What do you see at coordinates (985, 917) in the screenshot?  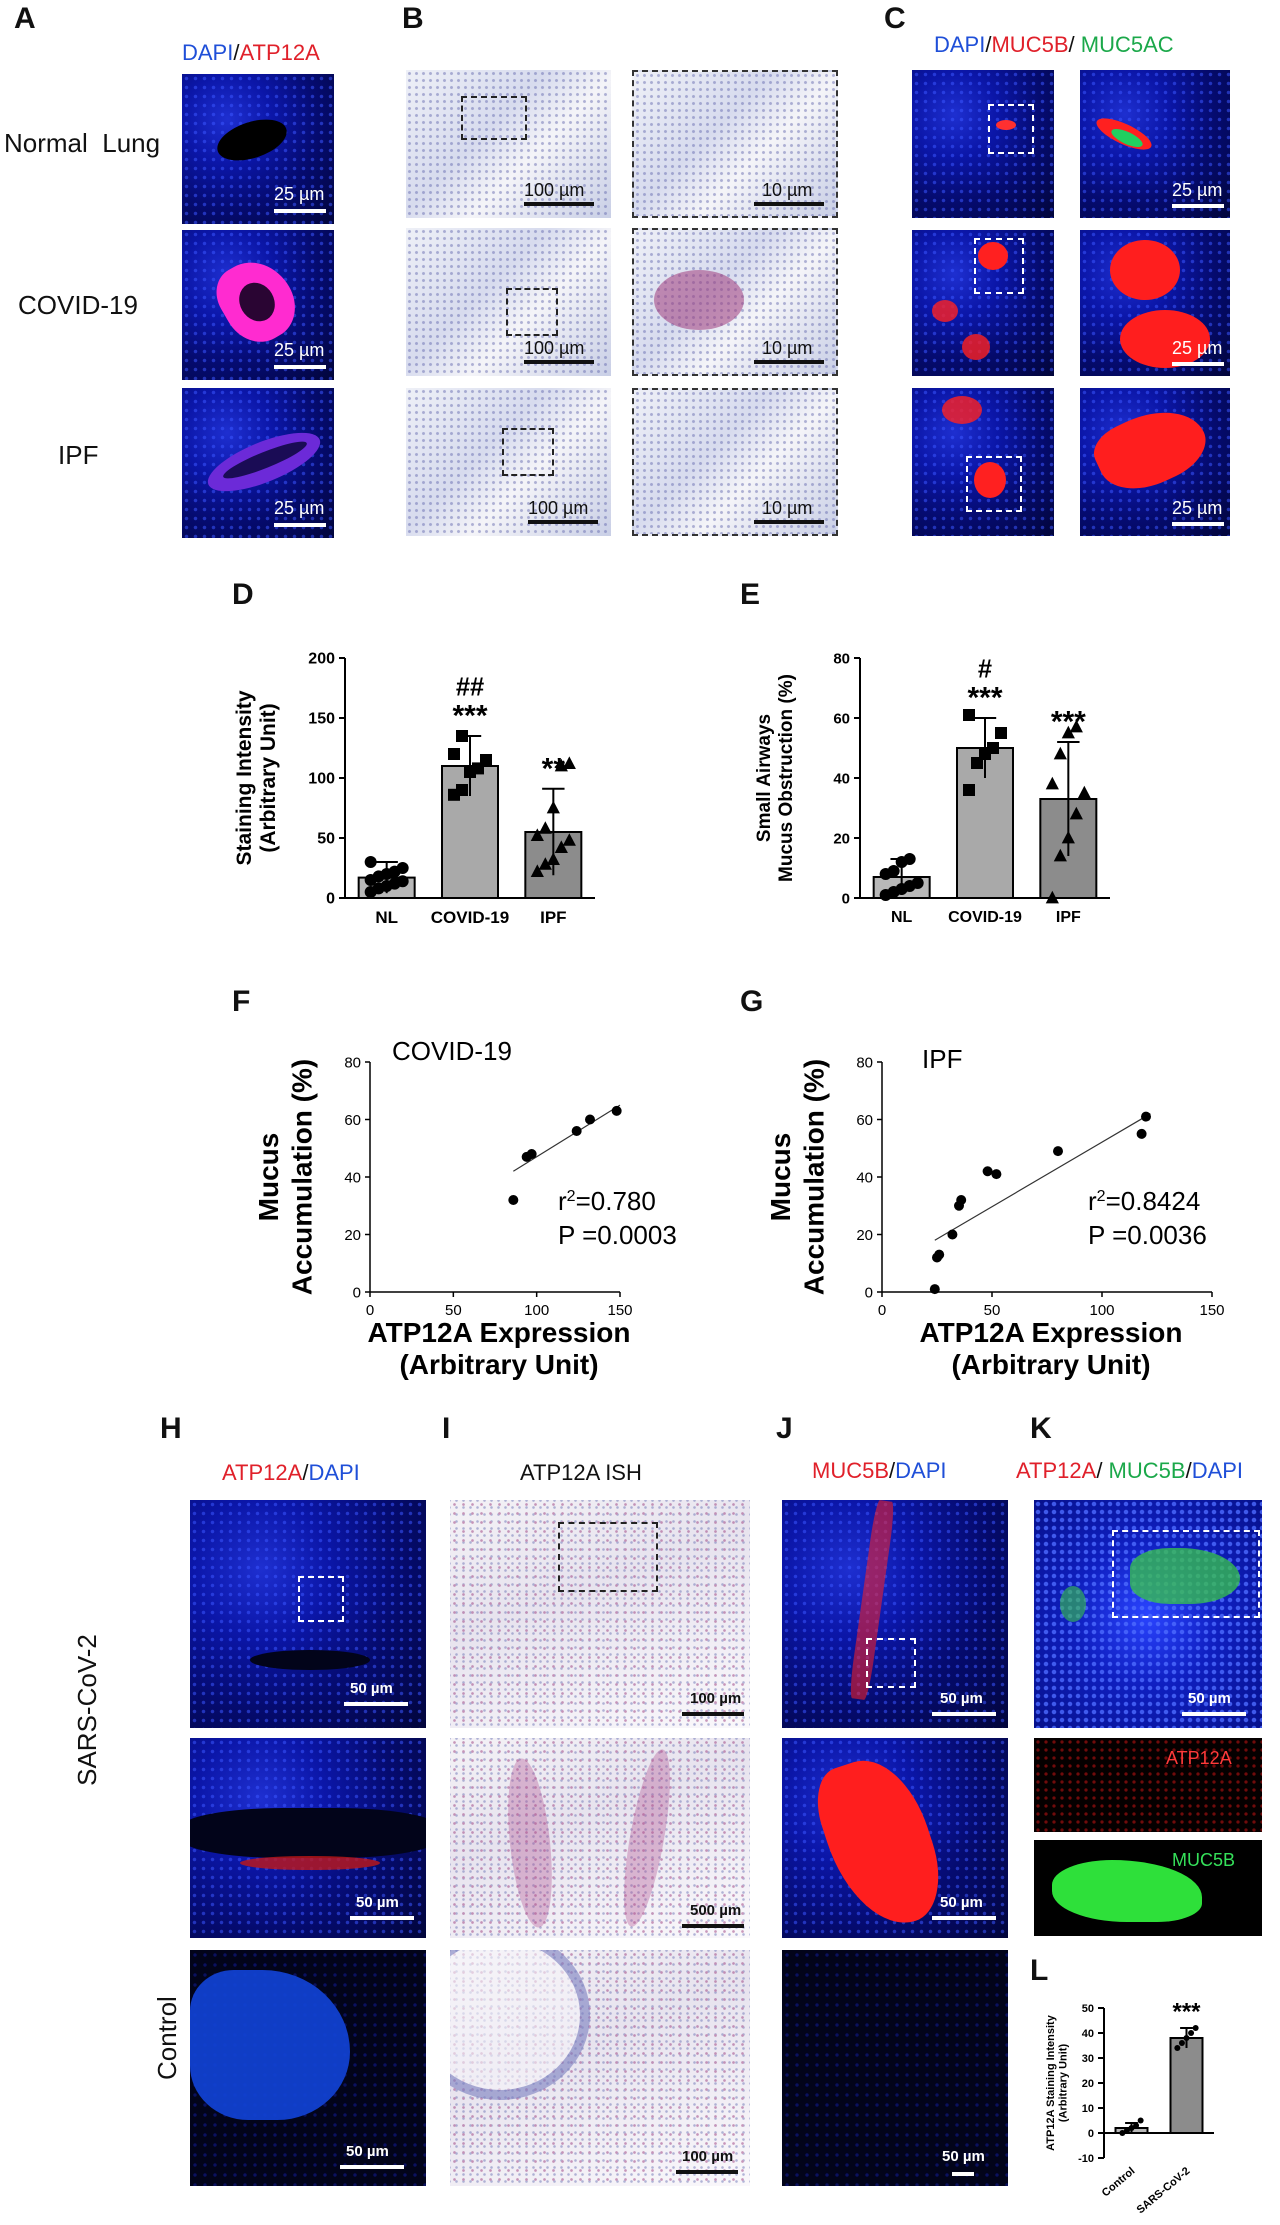 I see `category-label: COVID-19` at bounding box center [985, 917].